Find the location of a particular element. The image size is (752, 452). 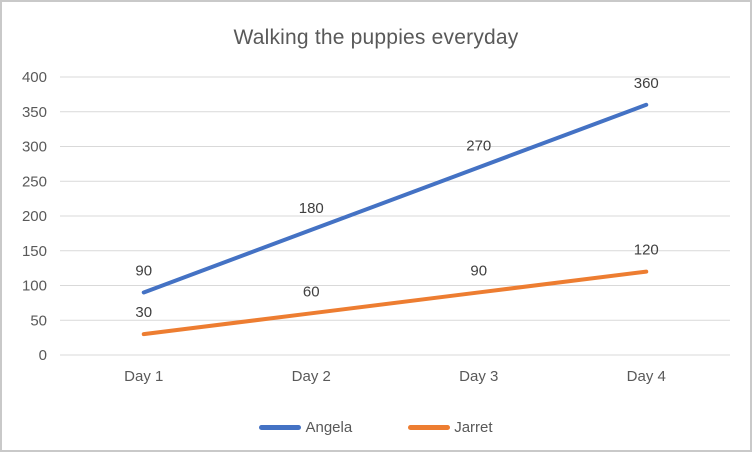

data-label: 60 is located at coordinates (311, 291).